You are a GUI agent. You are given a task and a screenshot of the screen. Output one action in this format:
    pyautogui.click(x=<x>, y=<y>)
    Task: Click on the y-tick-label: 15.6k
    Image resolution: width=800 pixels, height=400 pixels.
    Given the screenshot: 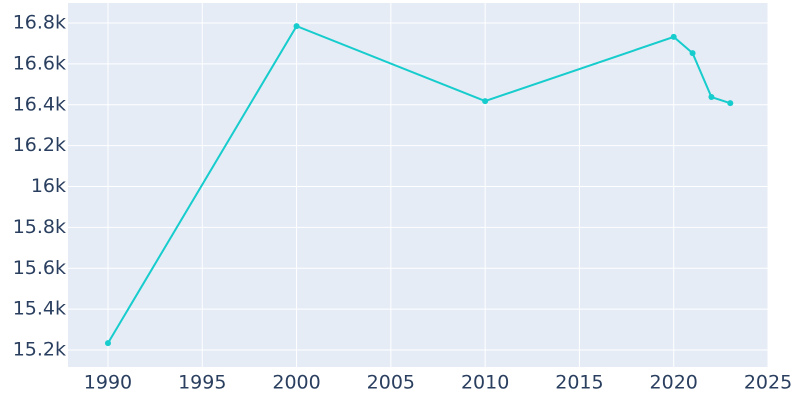 What is the action you would take?
    pyautogui.click(x=39, y=268)
    